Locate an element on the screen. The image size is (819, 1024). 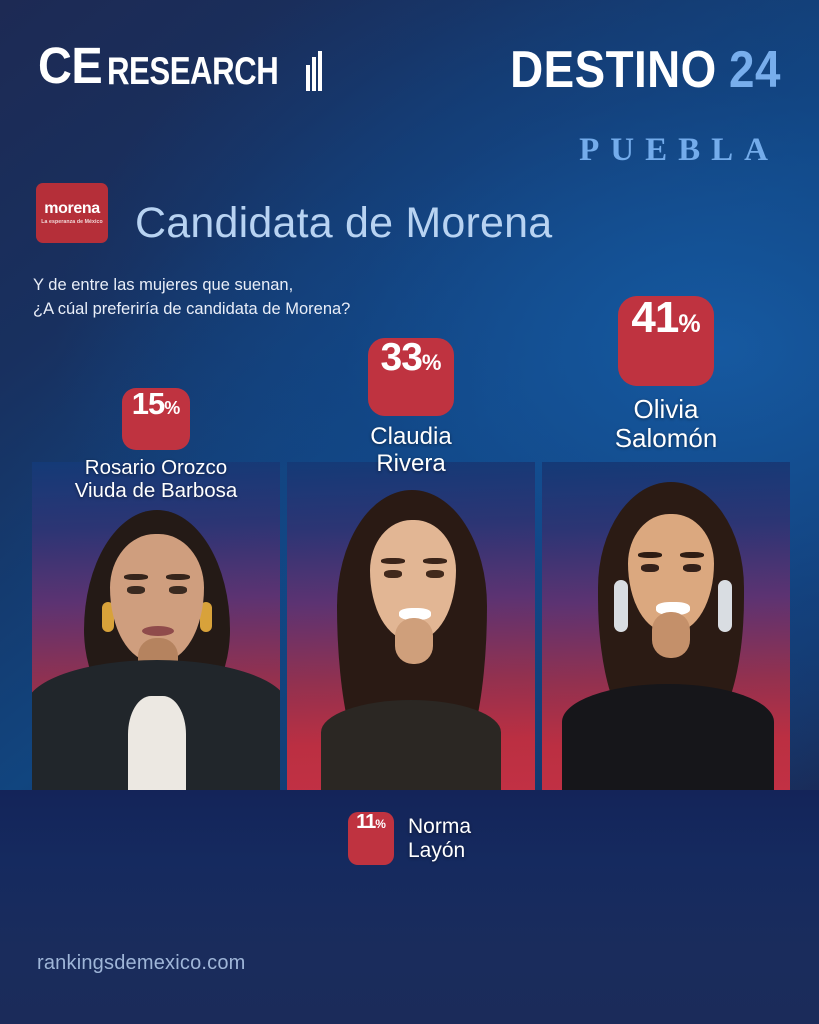
percentage-value: 41 is located at coordinates (655, 317).